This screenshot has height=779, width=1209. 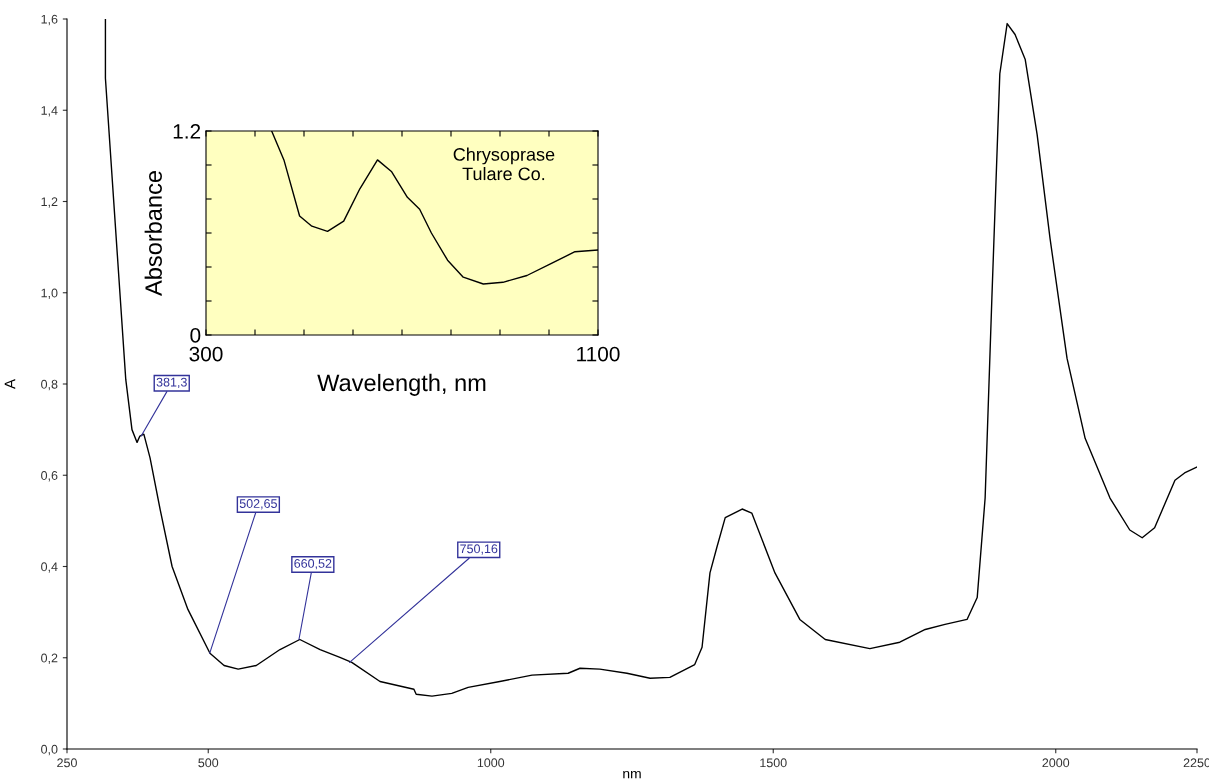 What do you see at coordinates (49, 567) in the screenshot?
I see `y-tick-label: 0,4` at bounding box center [49, 567].